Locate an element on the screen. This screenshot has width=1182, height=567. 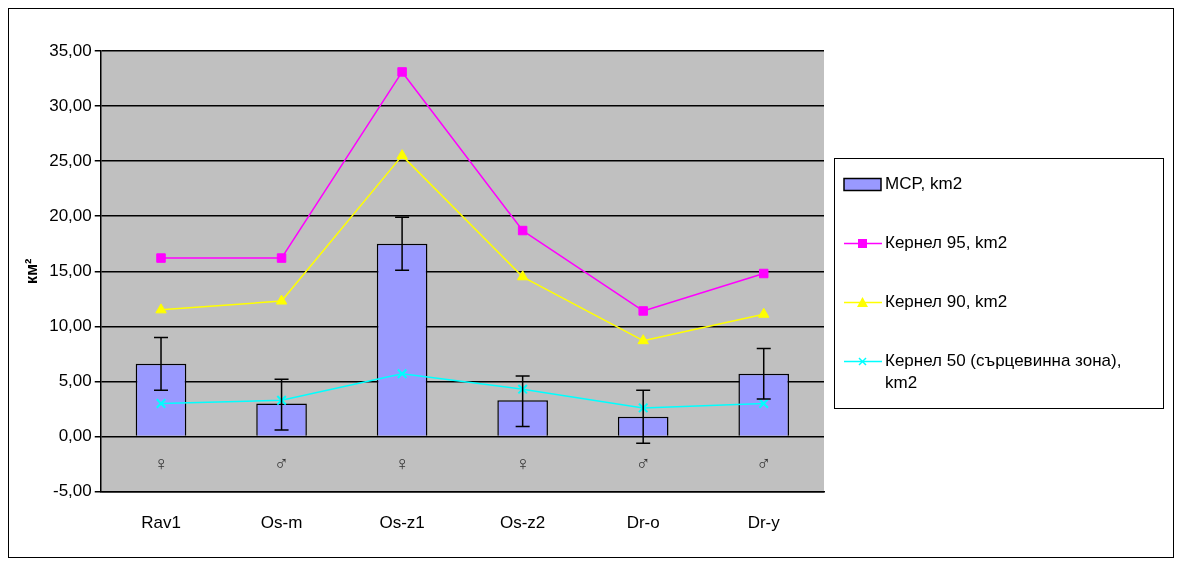
legend-label: MCP, km2 is located at coordinates (924, 183).